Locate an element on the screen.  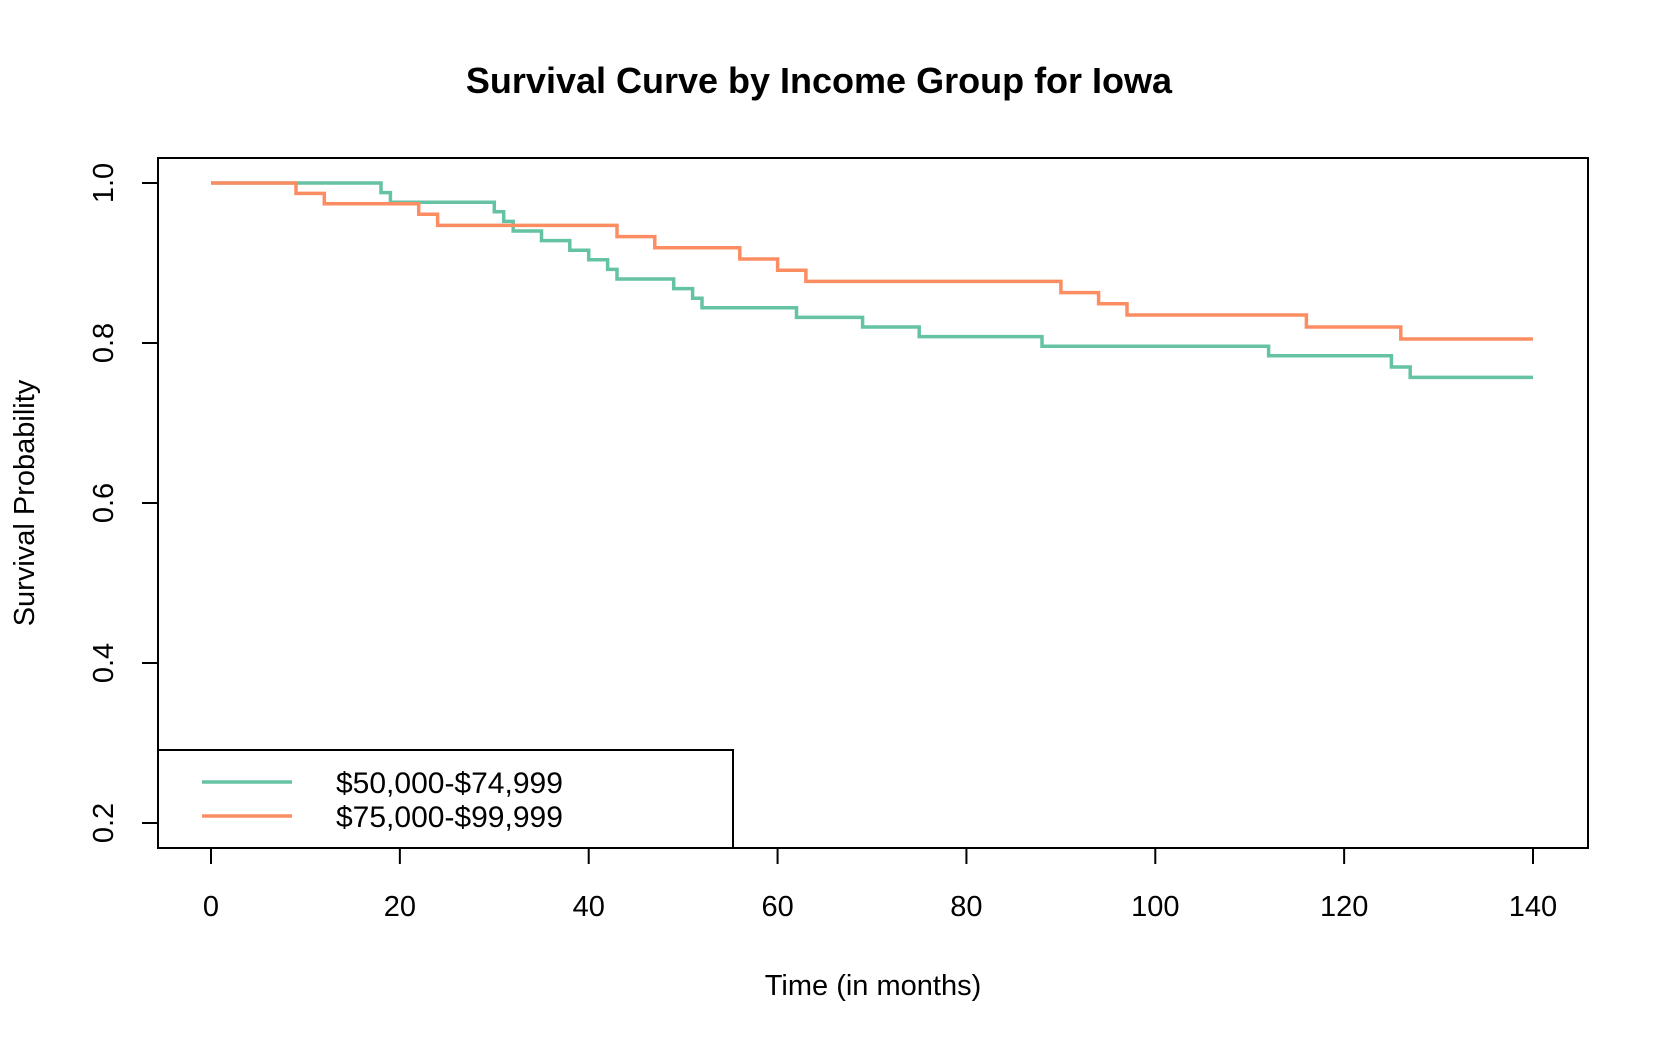
x-tick-label: 120 is located at coordinates (1344, 907).